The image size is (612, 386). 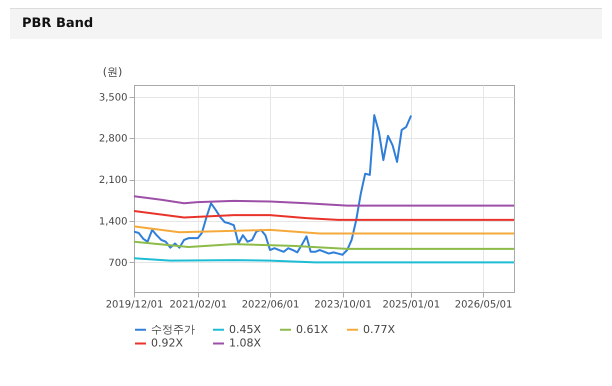 I want to click on legend-label: 0.77X, so click(x=379, y=329).